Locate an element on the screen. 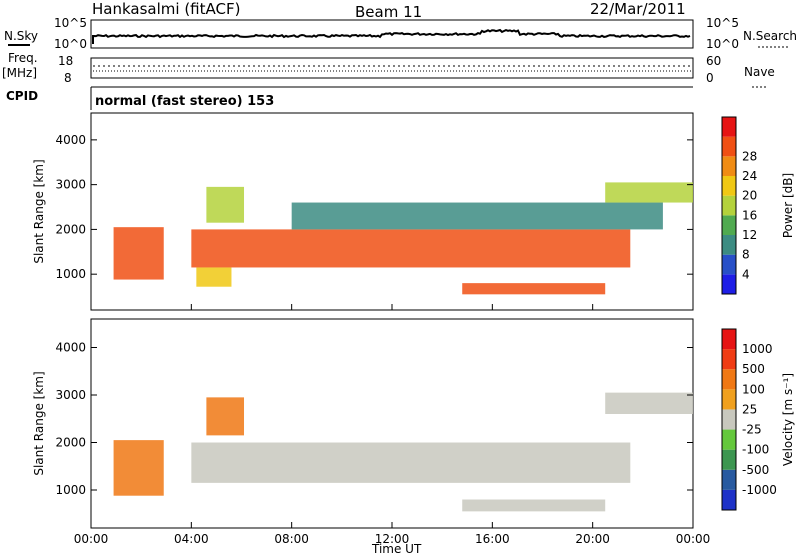 This screenshot has height=558, width=800. x-tick-label: 16:00 is located at coordinates (492, 539).